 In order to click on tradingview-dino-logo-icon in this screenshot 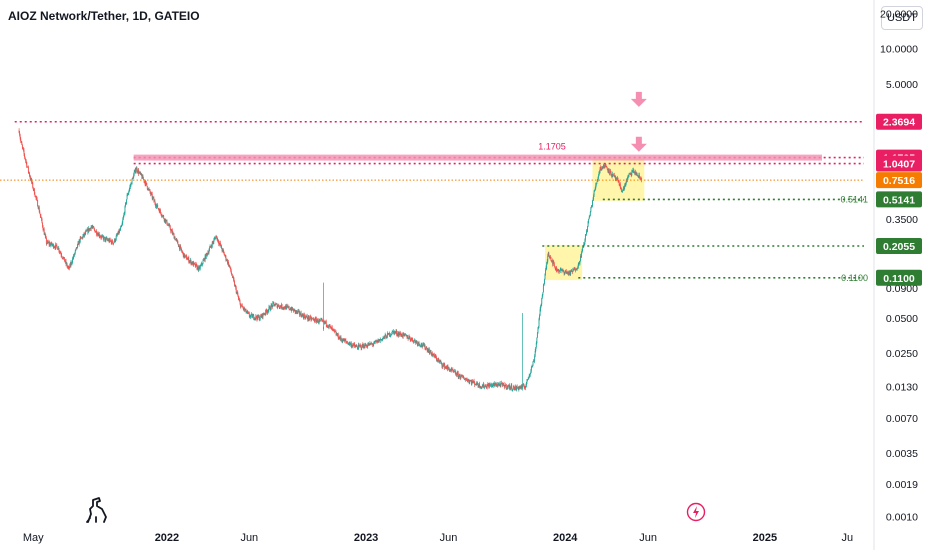, I will do `click(96, 513)`.